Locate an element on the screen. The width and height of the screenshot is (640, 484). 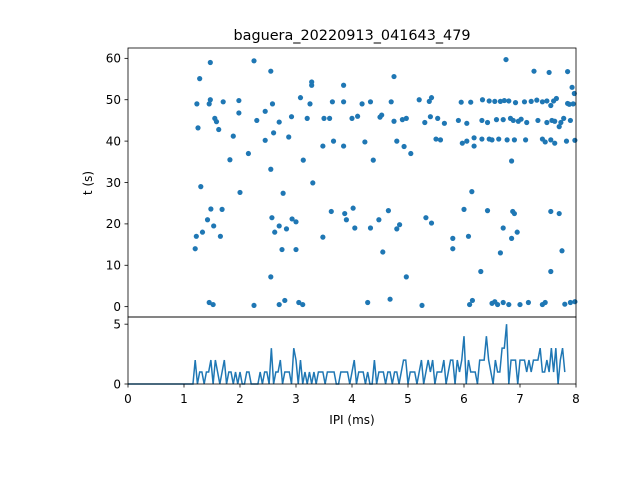
histogram-x-tick-label: 8 is located at coordinates (576, 399).